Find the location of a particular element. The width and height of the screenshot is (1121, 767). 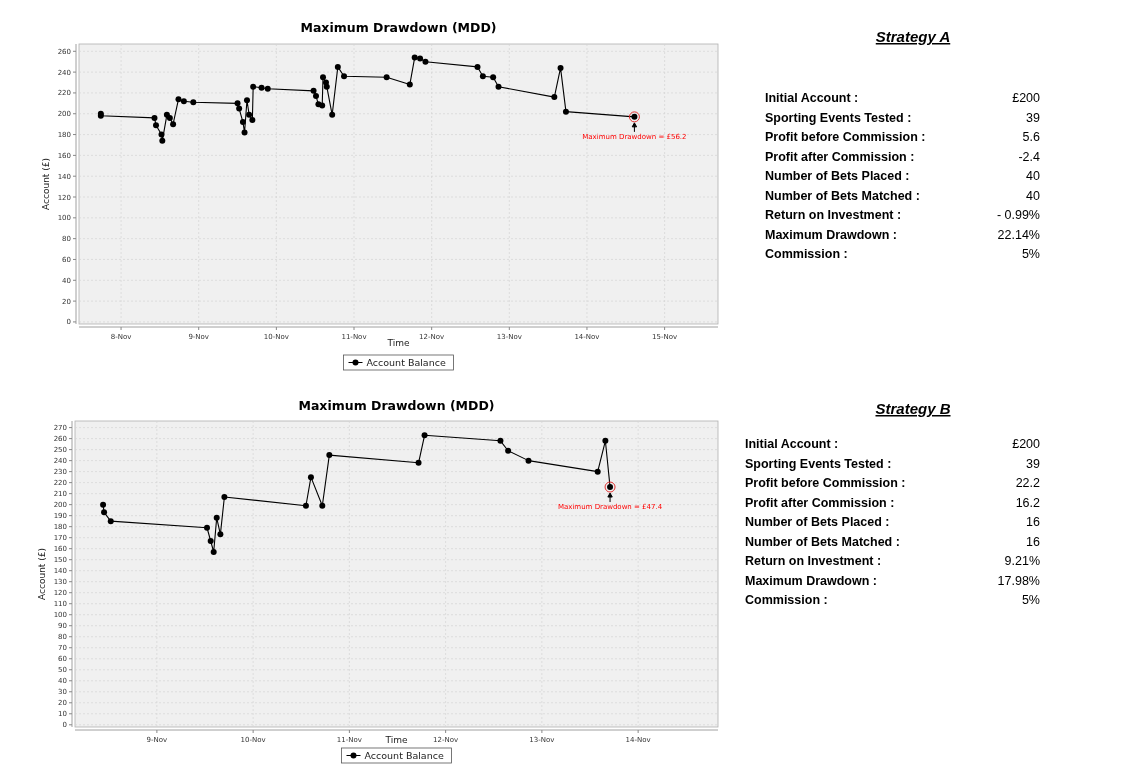

text: Strategy B is located at coordinates (913, 408).